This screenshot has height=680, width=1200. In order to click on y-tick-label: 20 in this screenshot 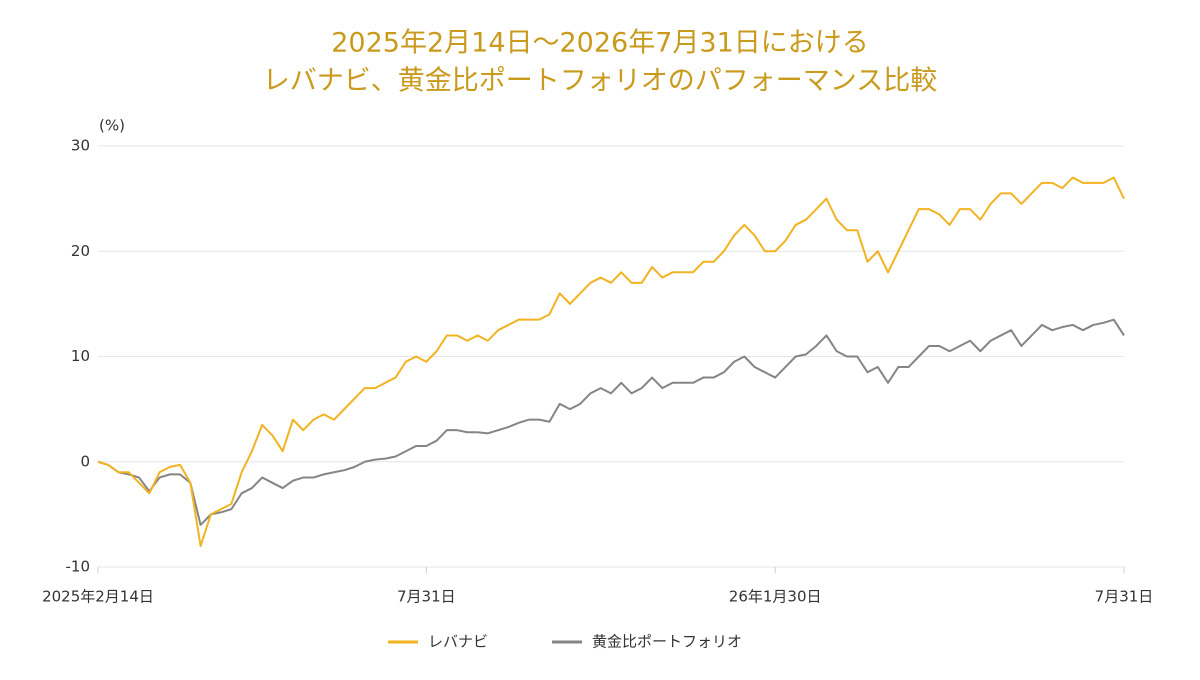, I will do `click(80, 251)`.